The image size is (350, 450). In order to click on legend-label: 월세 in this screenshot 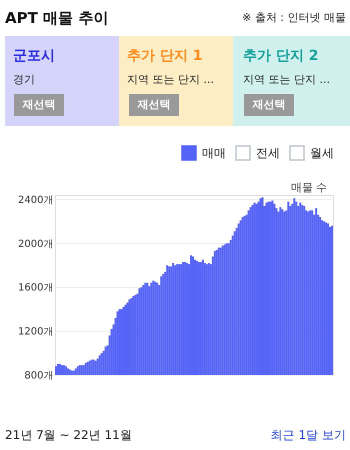, I will do `click(322, 153)`.